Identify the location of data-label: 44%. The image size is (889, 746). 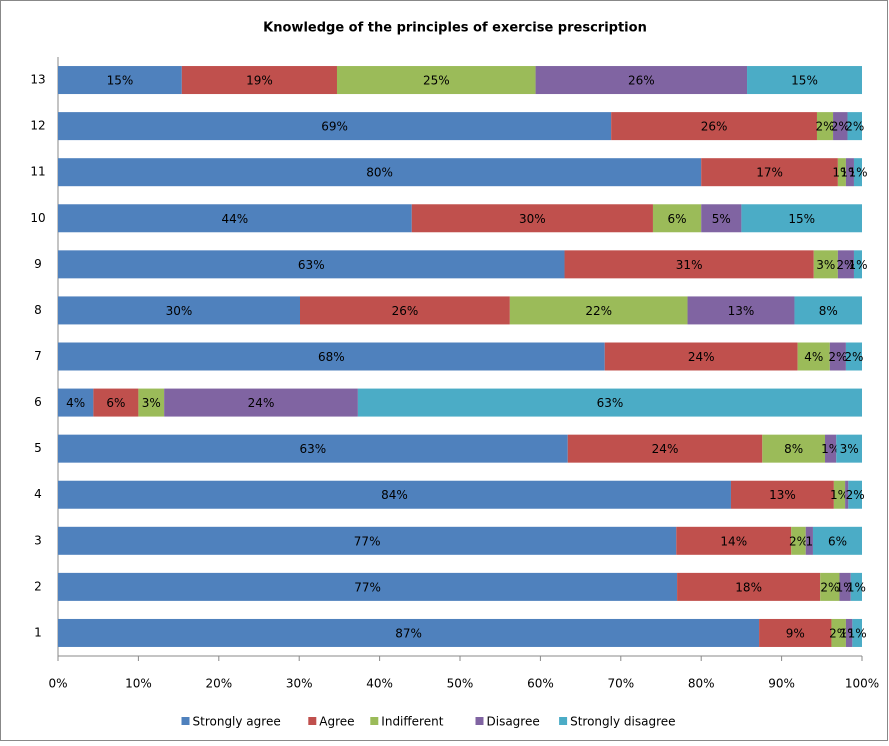
(235, 219).